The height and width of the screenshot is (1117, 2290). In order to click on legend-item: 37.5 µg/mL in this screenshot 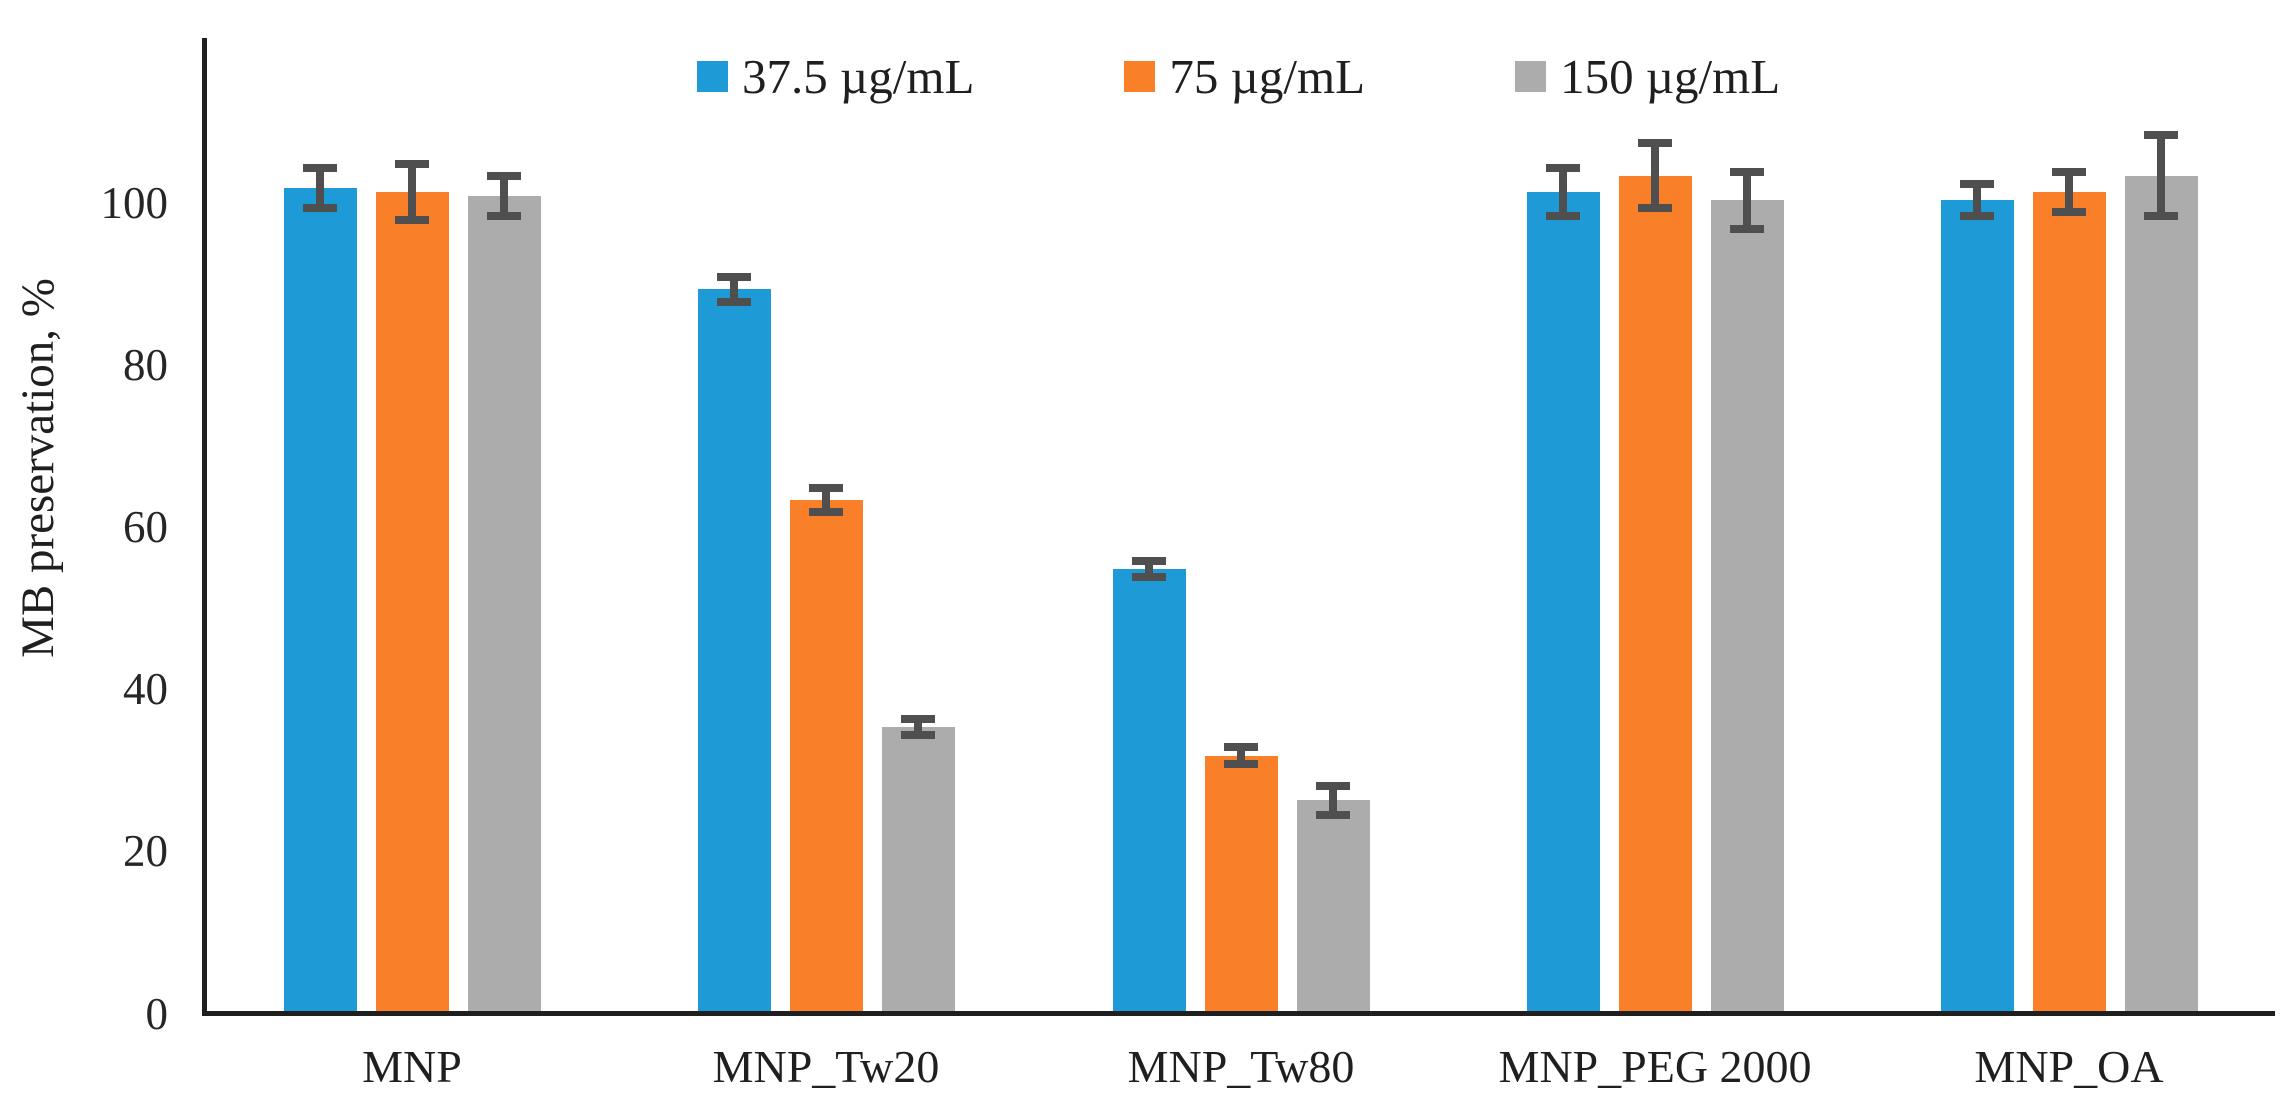, I will do `click(835, 76)`.